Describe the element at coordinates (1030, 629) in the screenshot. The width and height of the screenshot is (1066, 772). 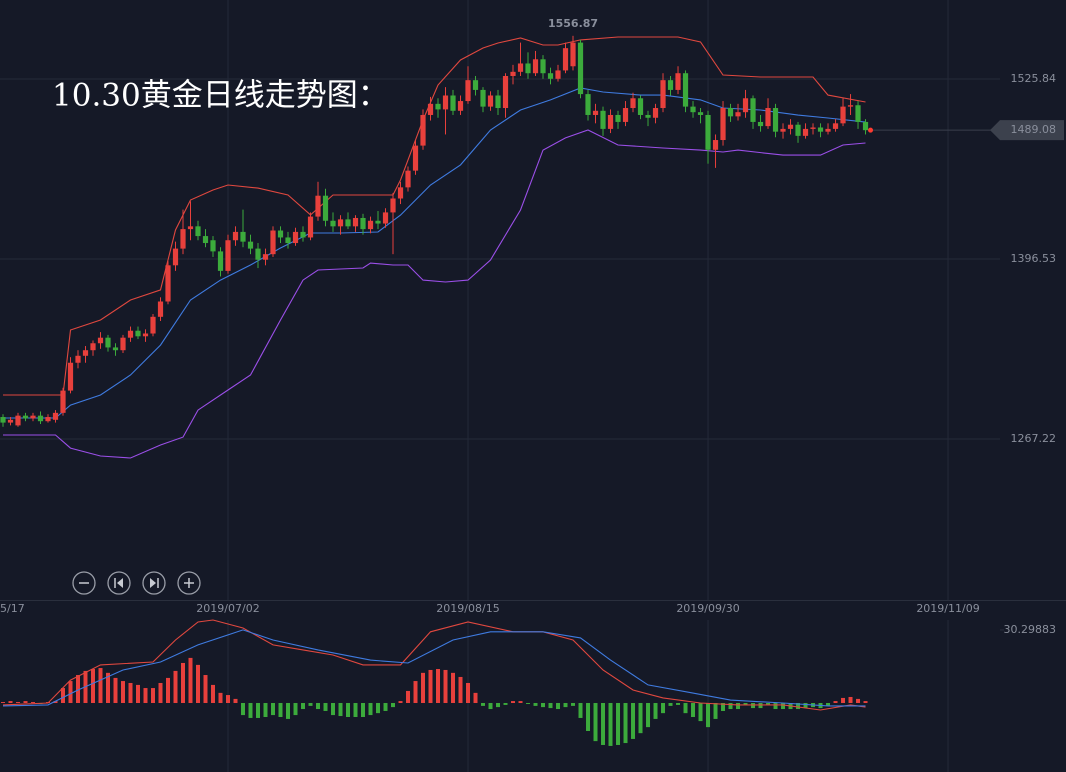
I see `y-tick-label: 30.29883` at that location.